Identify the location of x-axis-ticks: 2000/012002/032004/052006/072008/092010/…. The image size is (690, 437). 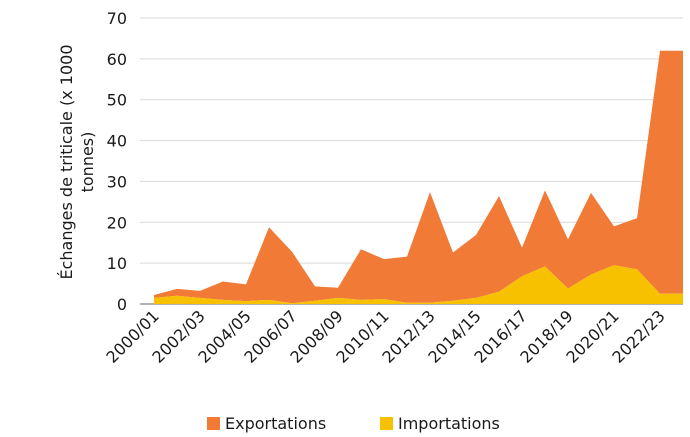
(385, 336).